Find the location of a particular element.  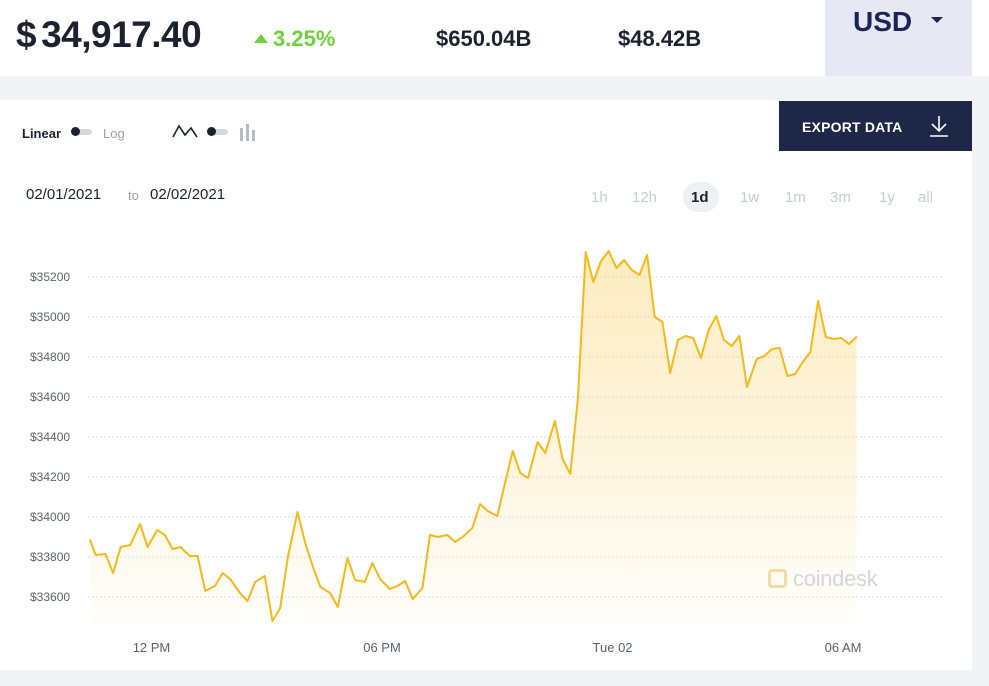

current-price: $34,917.40 is located at coordinates (109, 35).